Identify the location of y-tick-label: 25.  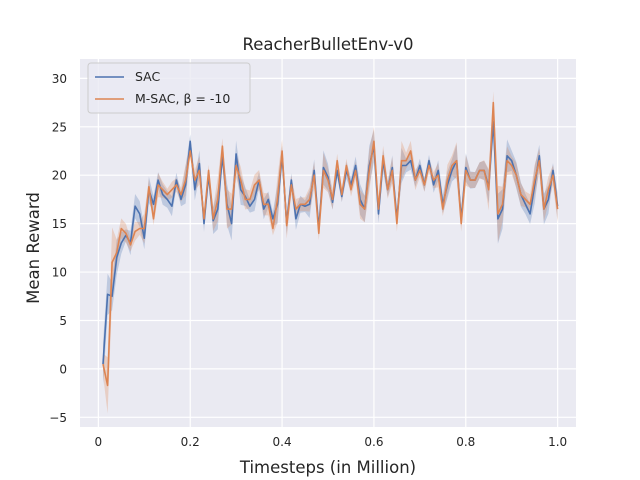
(59, 127).